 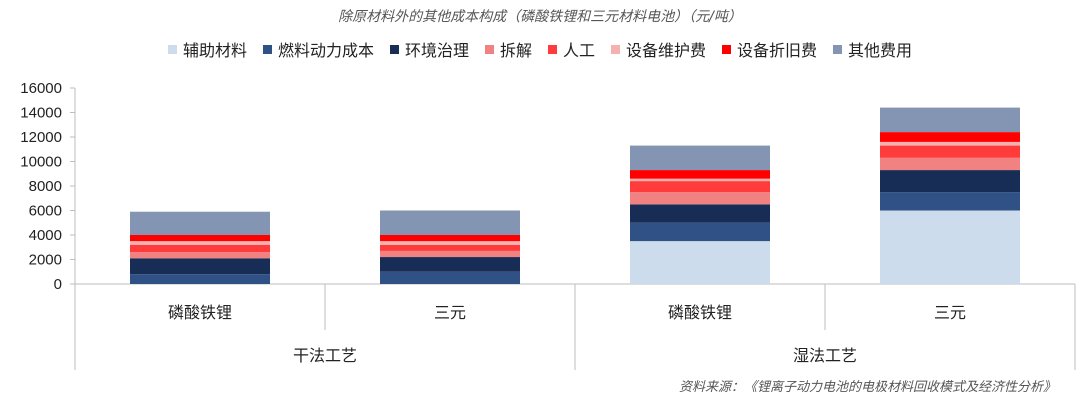 I want to click on legend-label: 人工, so click(x=579, y=50).